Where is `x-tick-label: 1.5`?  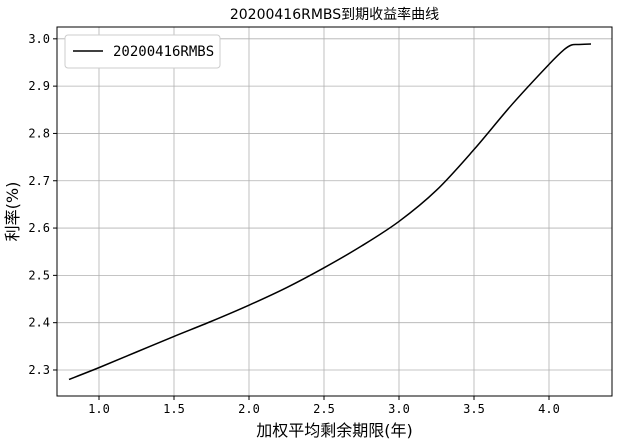
x-tick-label: 1.5 is located at coordinates (174, 409).